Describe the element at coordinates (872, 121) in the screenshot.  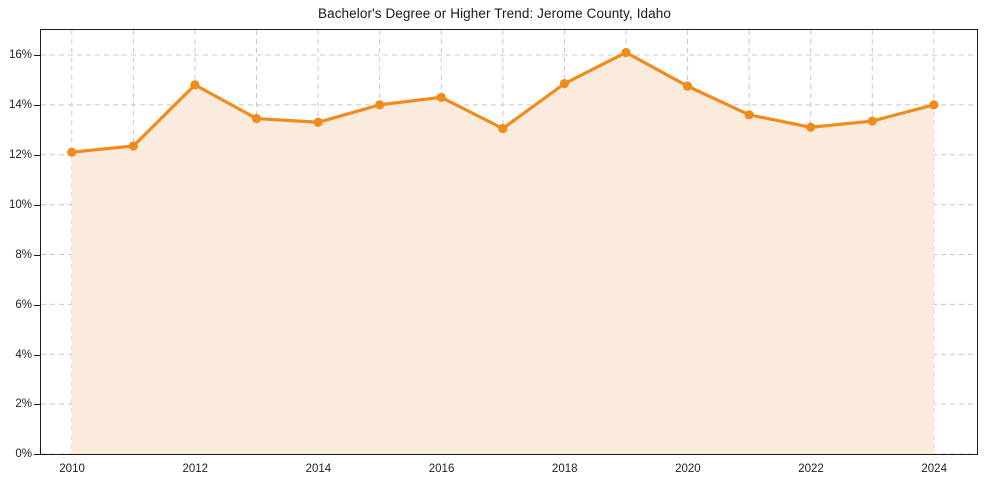
I see `data-point-marker: 2023: 13.35%` at that location.